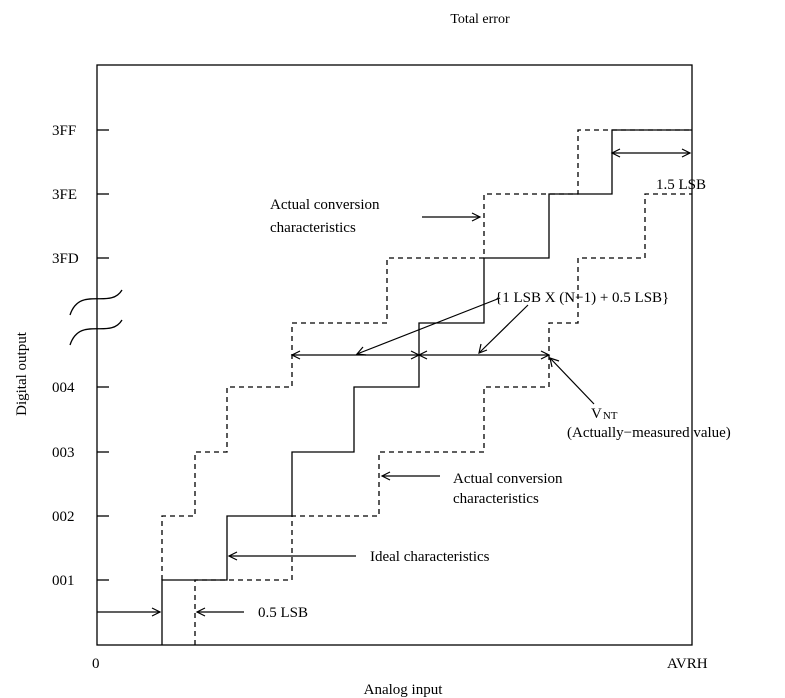 The height and width of the screenshot is (698, 785). What do you see at coordinates (64, 131) in the screenshot?
I see `y-tick-3ff: 3FF` at bounding box center [64, 131].